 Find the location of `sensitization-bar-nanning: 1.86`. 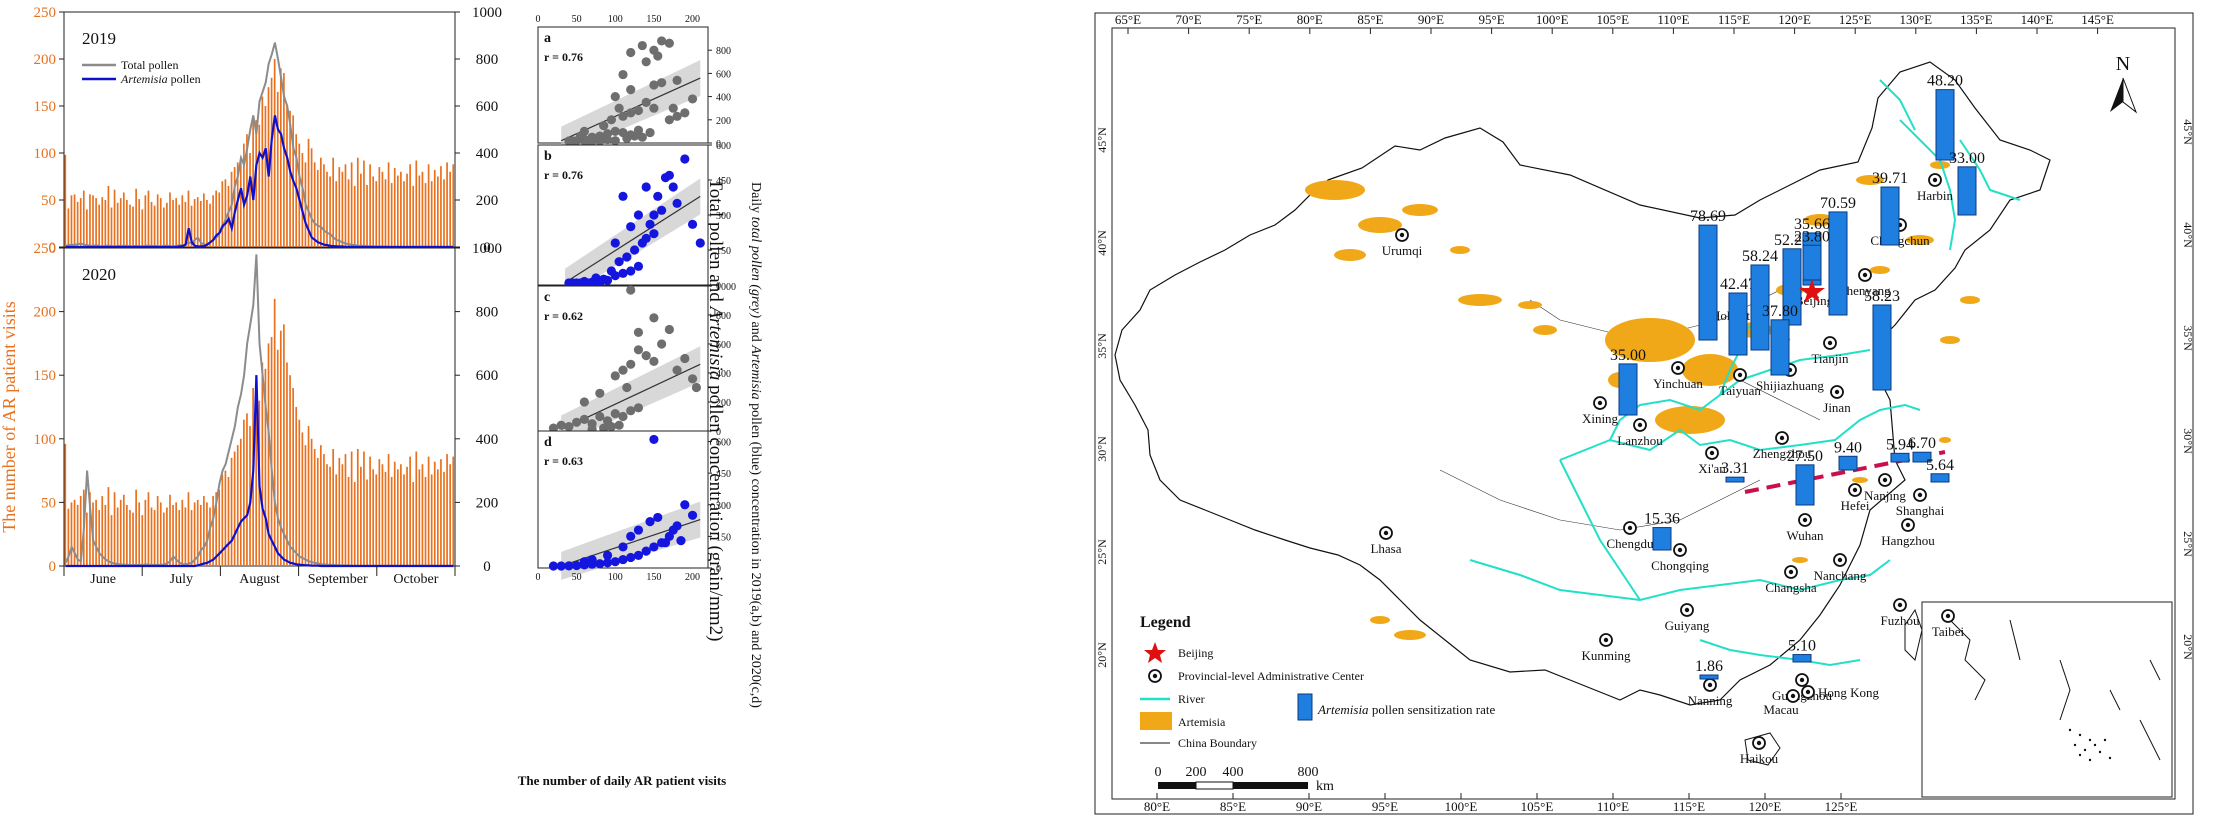

sensitization-bar-nanning: 1.86 is located at coordinates (1709, 669).